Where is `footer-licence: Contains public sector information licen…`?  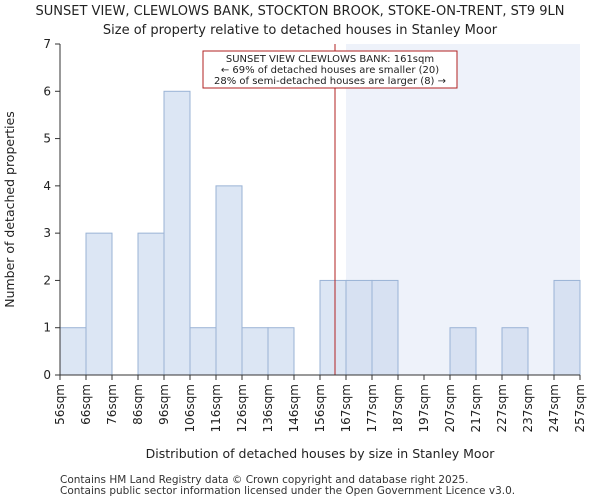 footer-licence: Contains public sector information licen… is located at coordinates (288, 491).